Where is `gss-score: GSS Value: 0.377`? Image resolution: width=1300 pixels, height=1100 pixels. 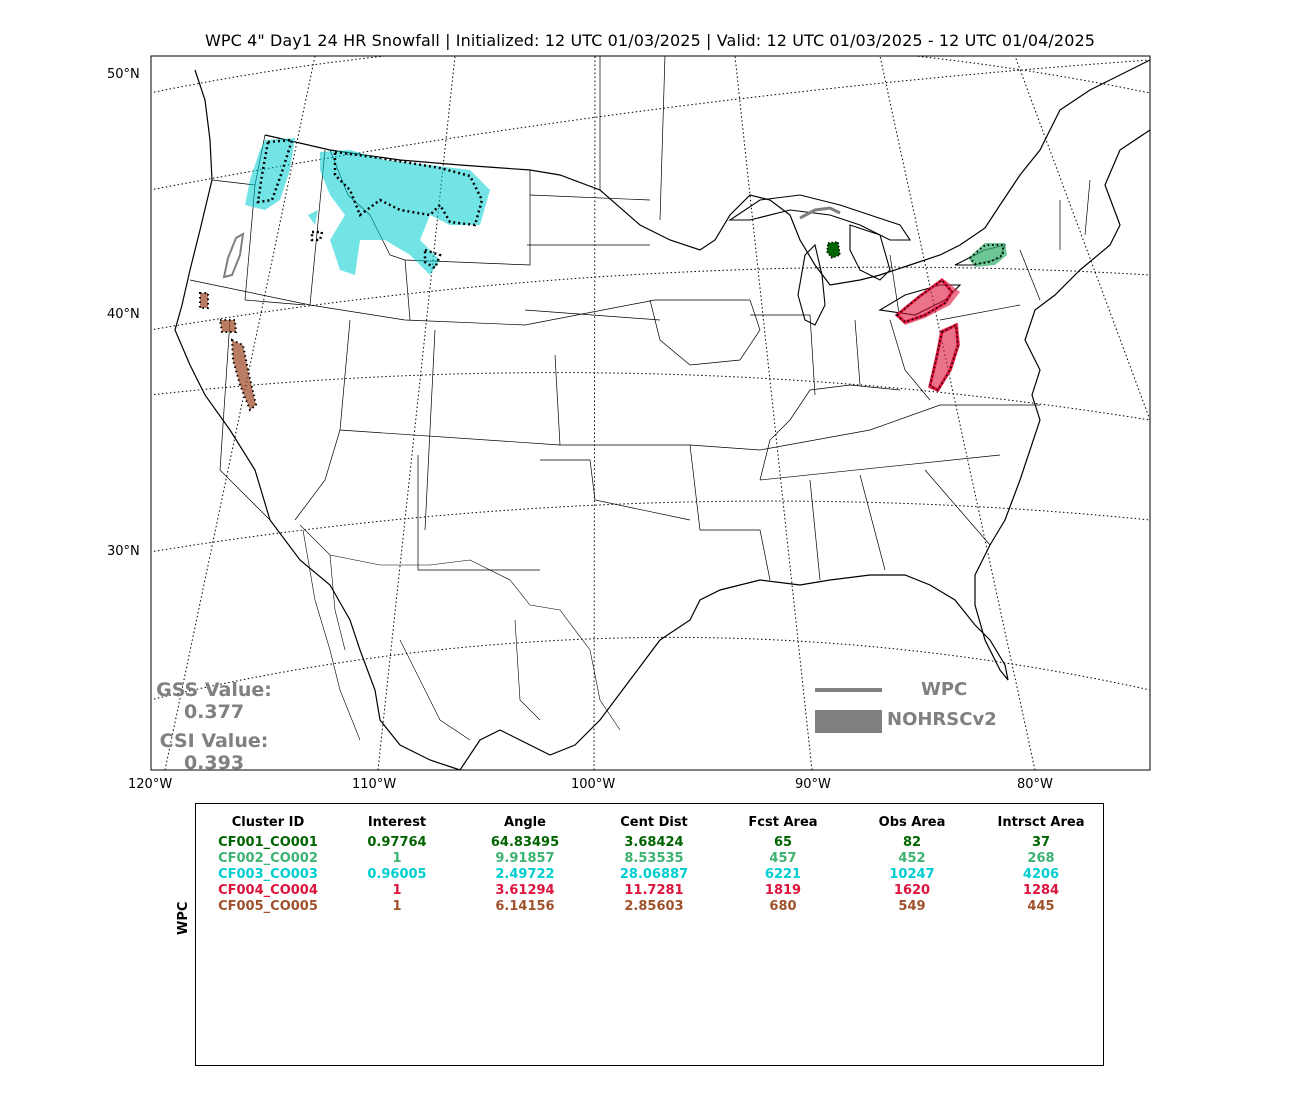
gss-score: GSS Value: 0.377 is located at coordinates (214, 701).